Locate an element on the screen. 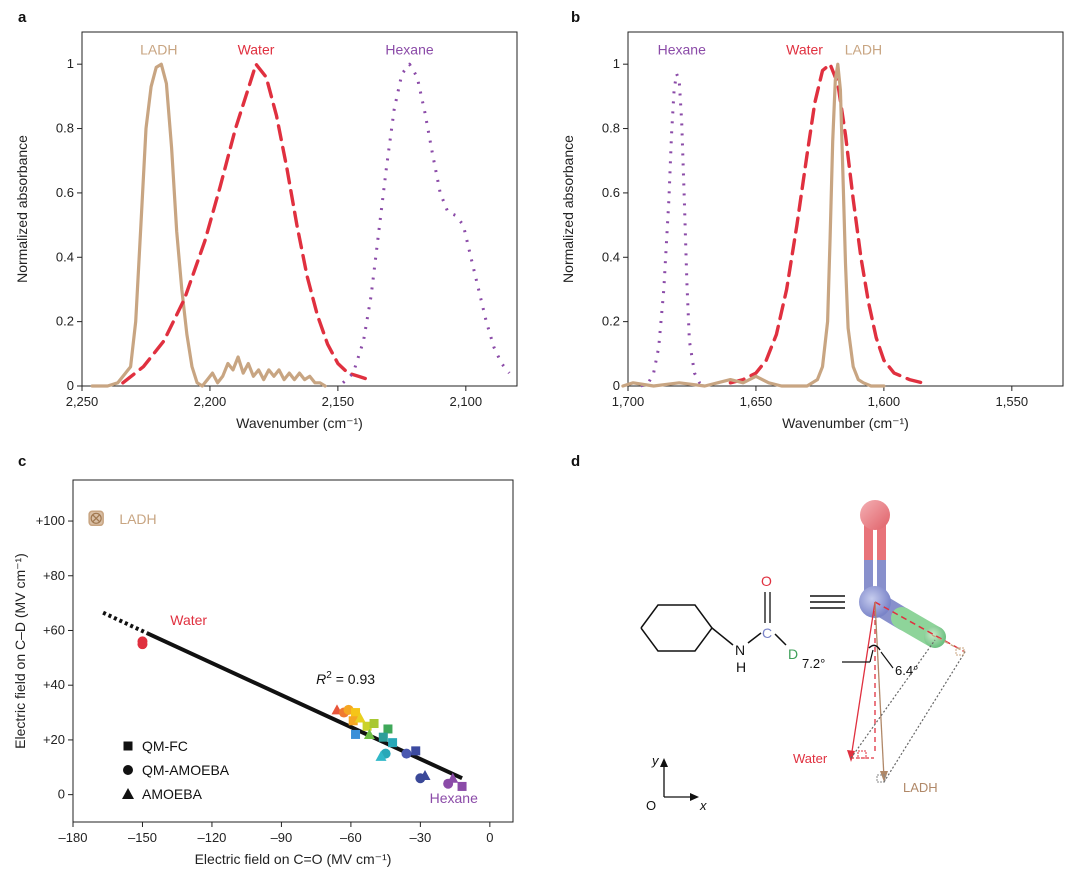 The width and height of the screenshot is (1080, 883). atom-o-label: O is located at coordinates (766, 581).